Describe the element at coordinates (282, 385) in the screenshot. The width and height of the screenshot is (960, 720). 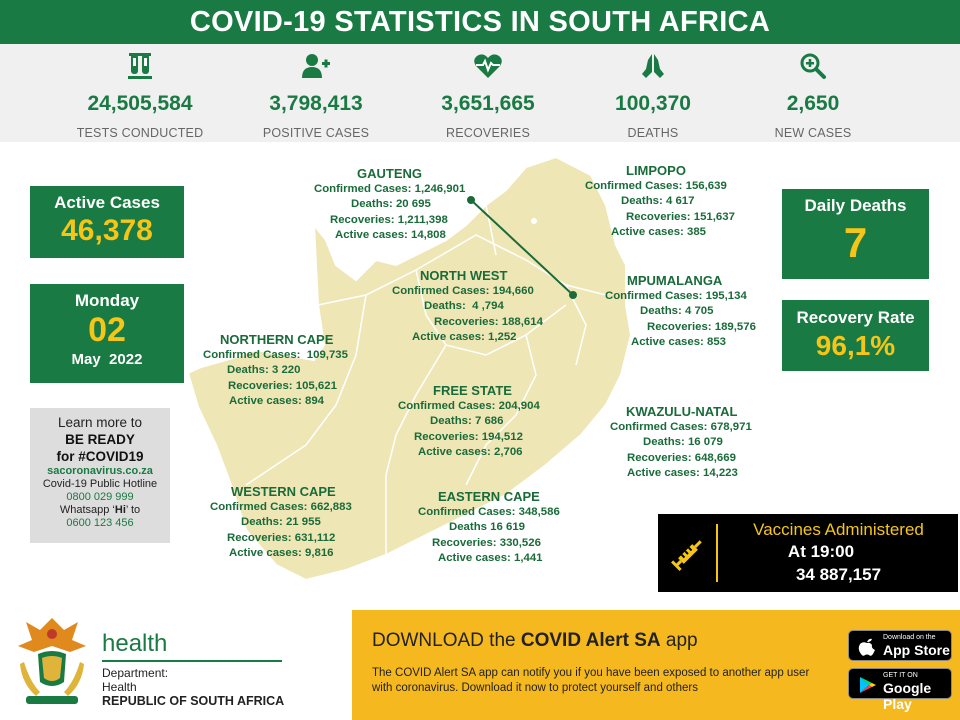
I see `recoveries: Recoveries: 105,621` at that location.